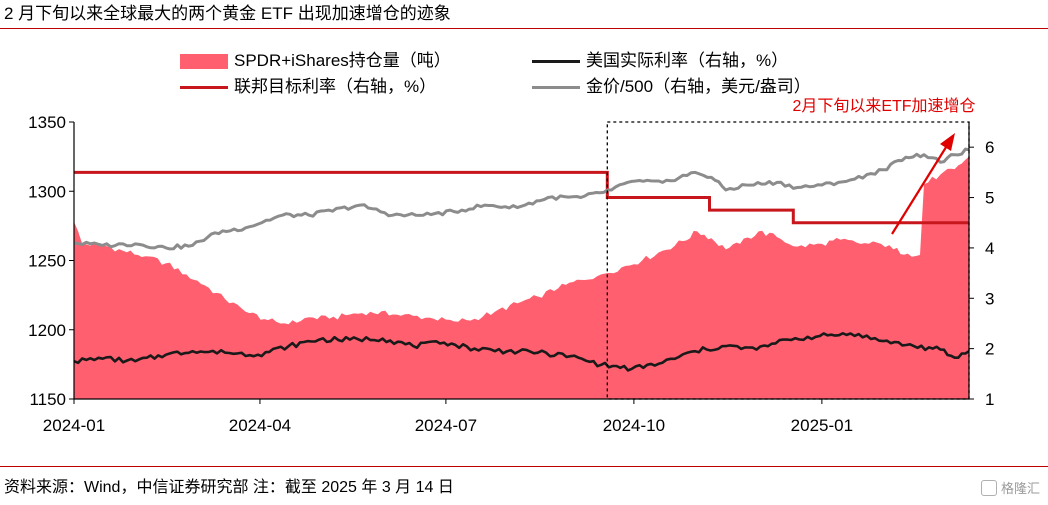 Image resolution: width=1048 pixels, height=505 pixels. Describe the element at coordinates (883, 106) in the screenshot. I see `annotation-text: 2月下旬以来ETF加速增仓` at that location.